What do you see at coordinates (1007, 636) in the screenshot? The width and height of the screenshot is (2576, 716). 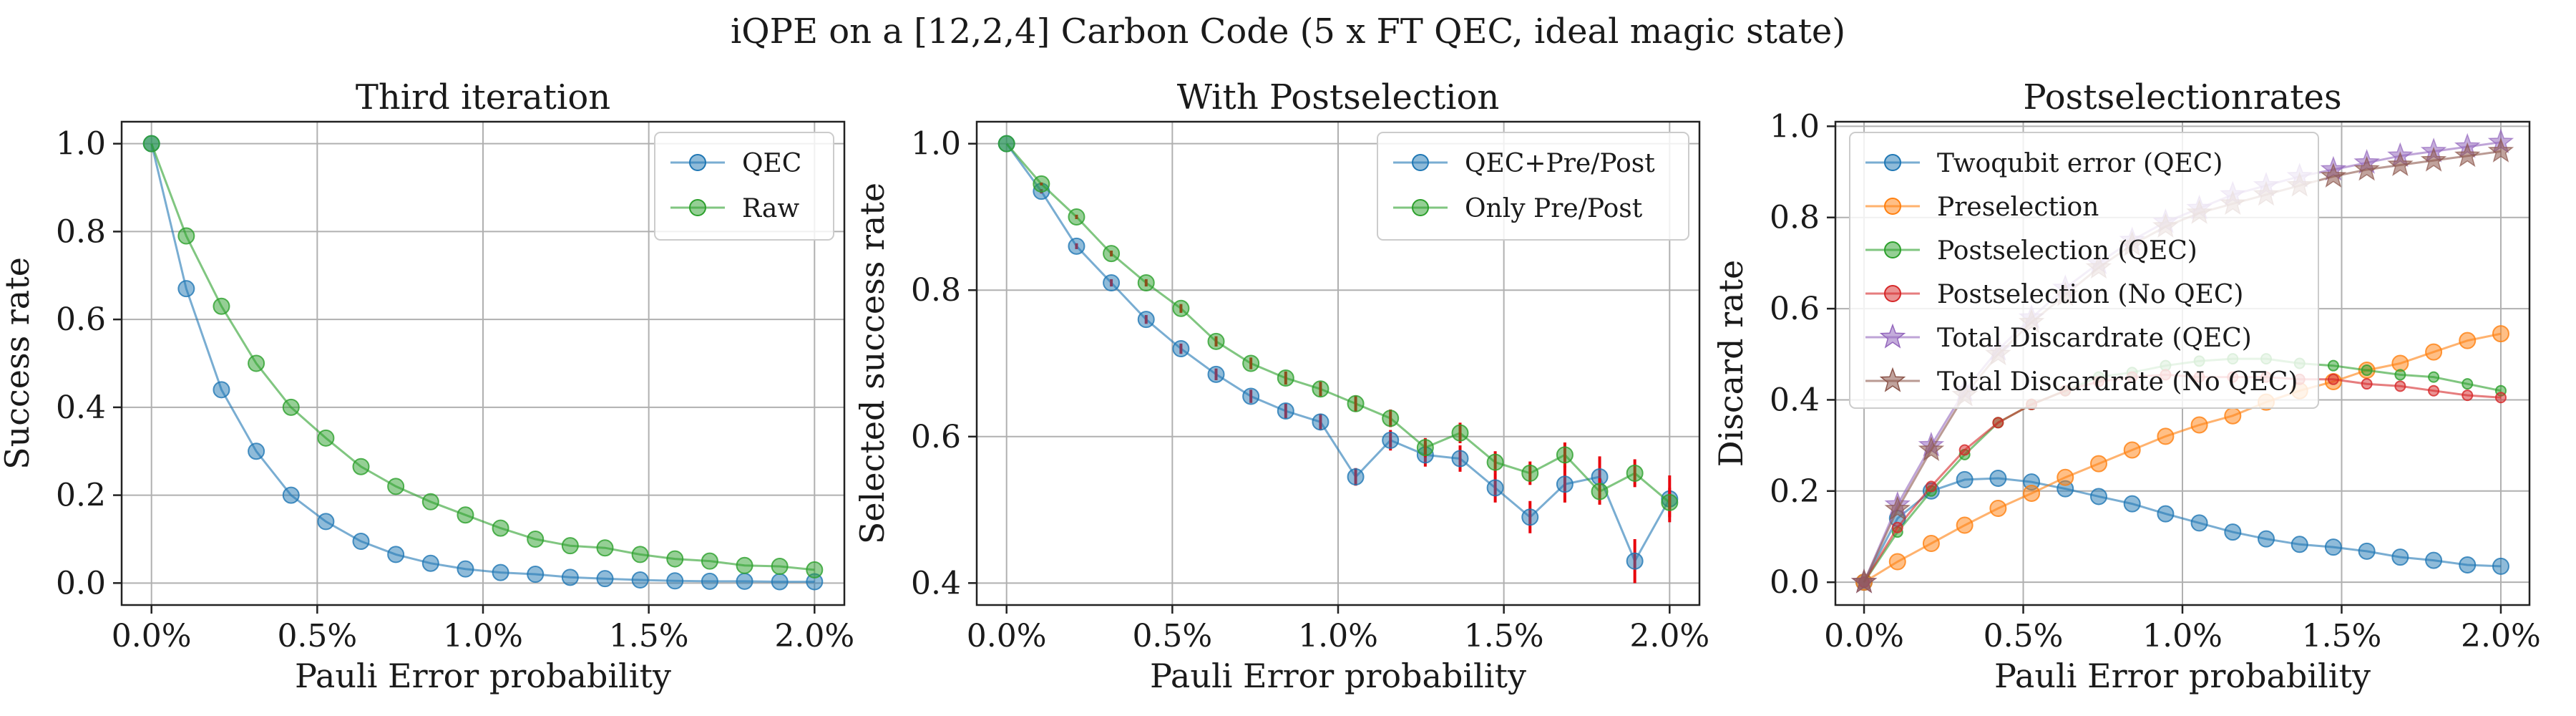 I see `x-tick-label: 0.0%` at bounding box center [1007, 636].